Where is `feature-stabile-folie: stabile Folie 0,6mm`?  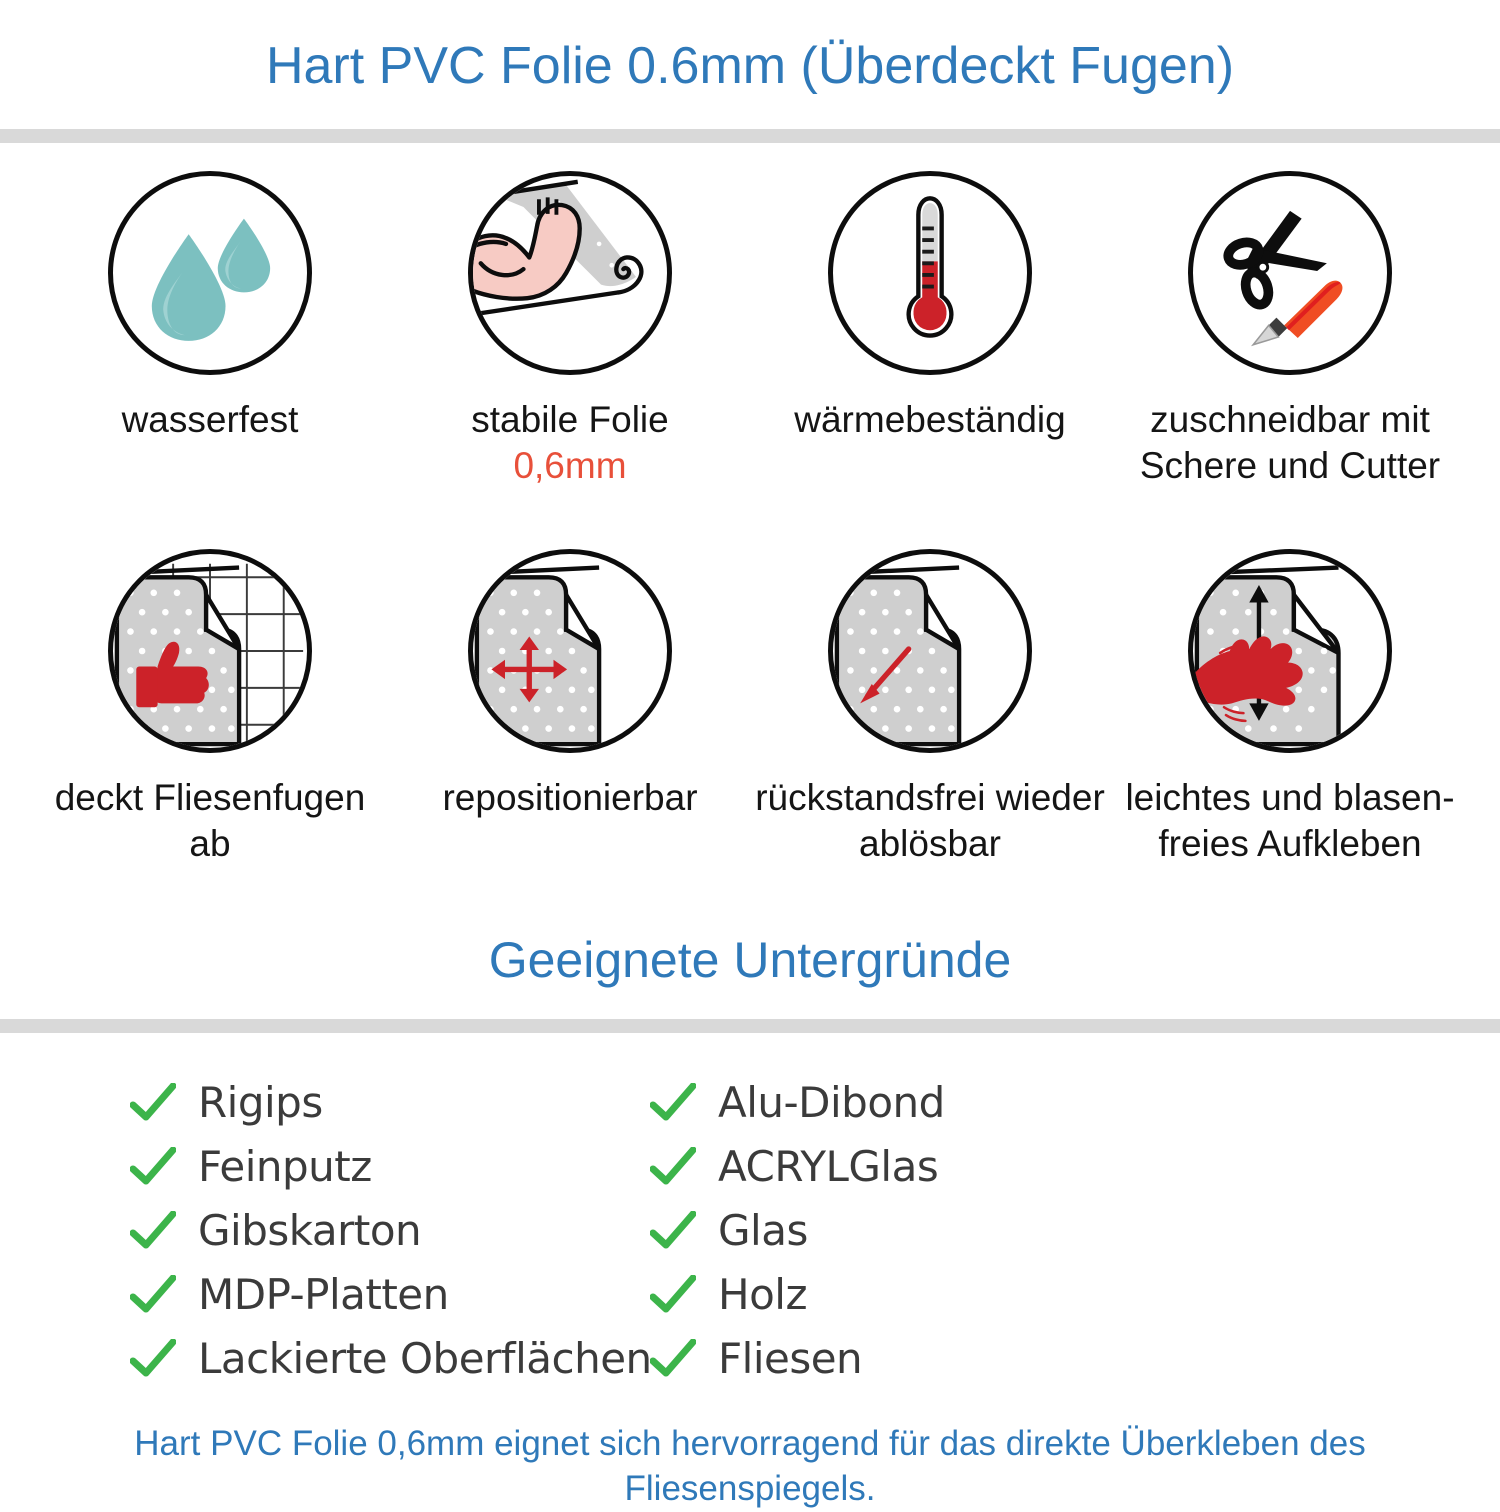
feature-stabile-folie: stabile Folie 0,6mm is located at coordinates (570, 330).